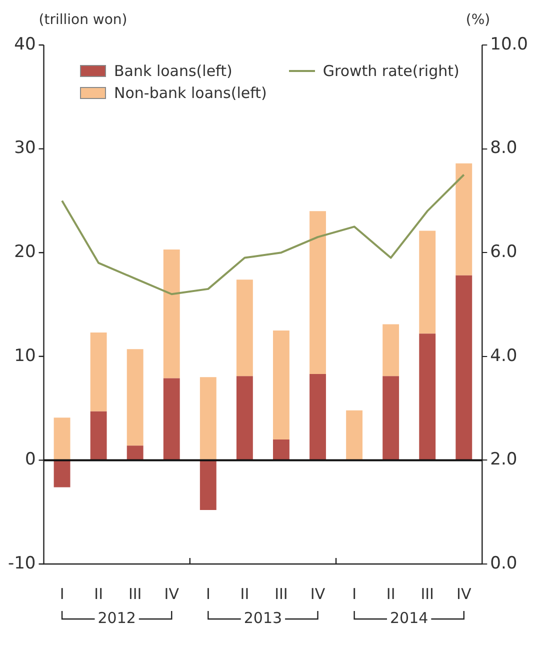 The height and width of the screenshot is (648, 536). Describe the element at coordinates (409, 617) in the screenshot. I see `text: 2014` at that location.